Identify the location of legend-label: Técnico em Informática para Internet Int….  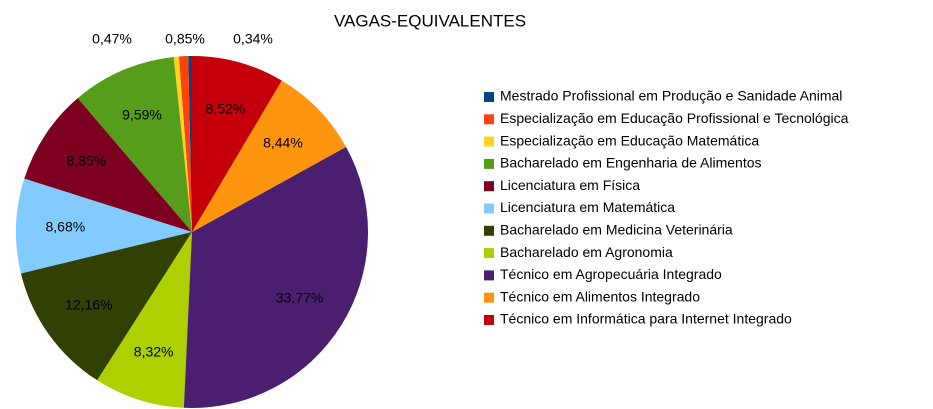
(646, 319).